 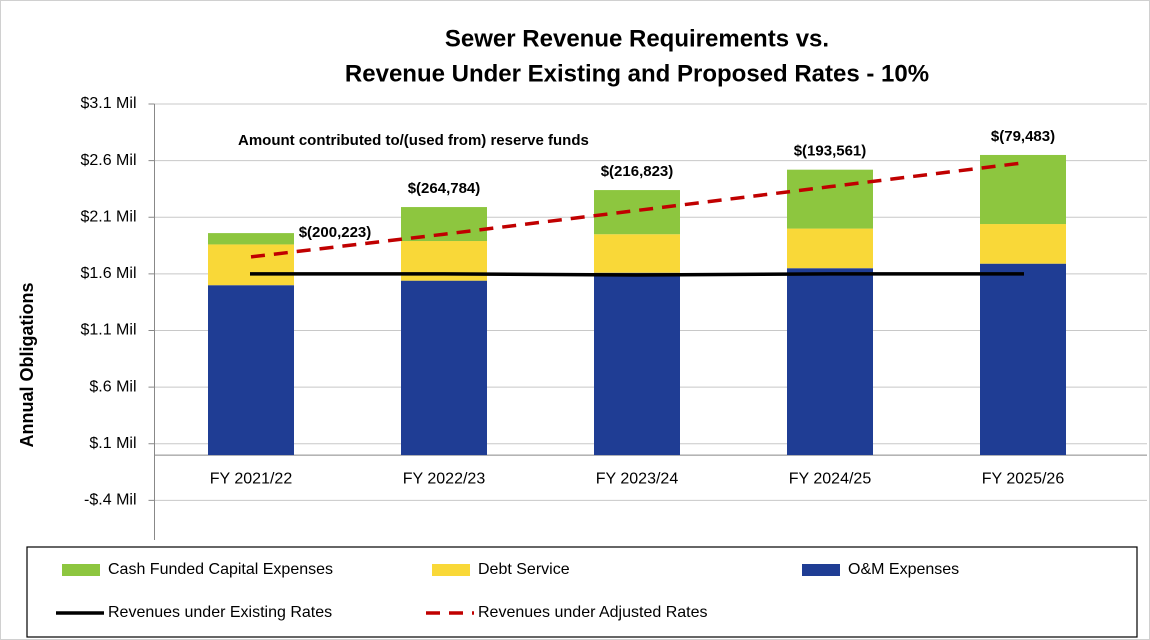 I want to click on reserve-label: $(200,223), so click(x=335, y=232).